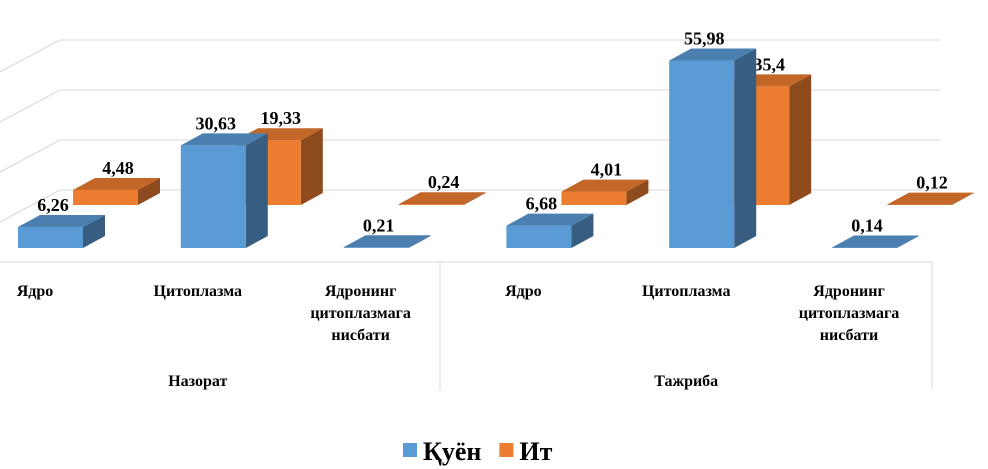 The height and width of the screenshot is (469, 988). I want to click on data-label: 4,48, so click(118, 168).